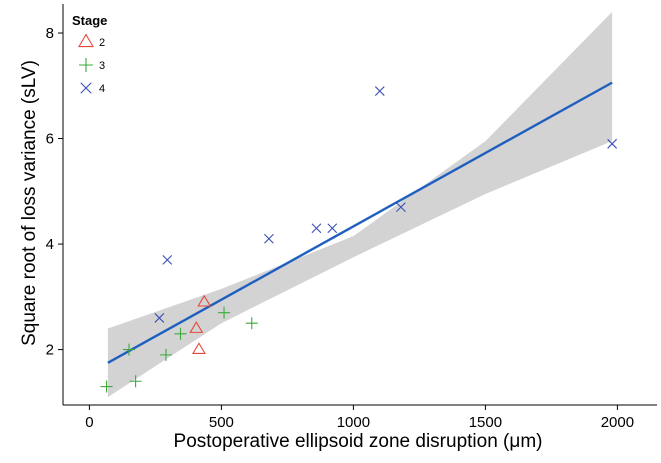 The width and height of the screenshot is (661, 463). I want to click on legend-label: 2, so click(102, 43).